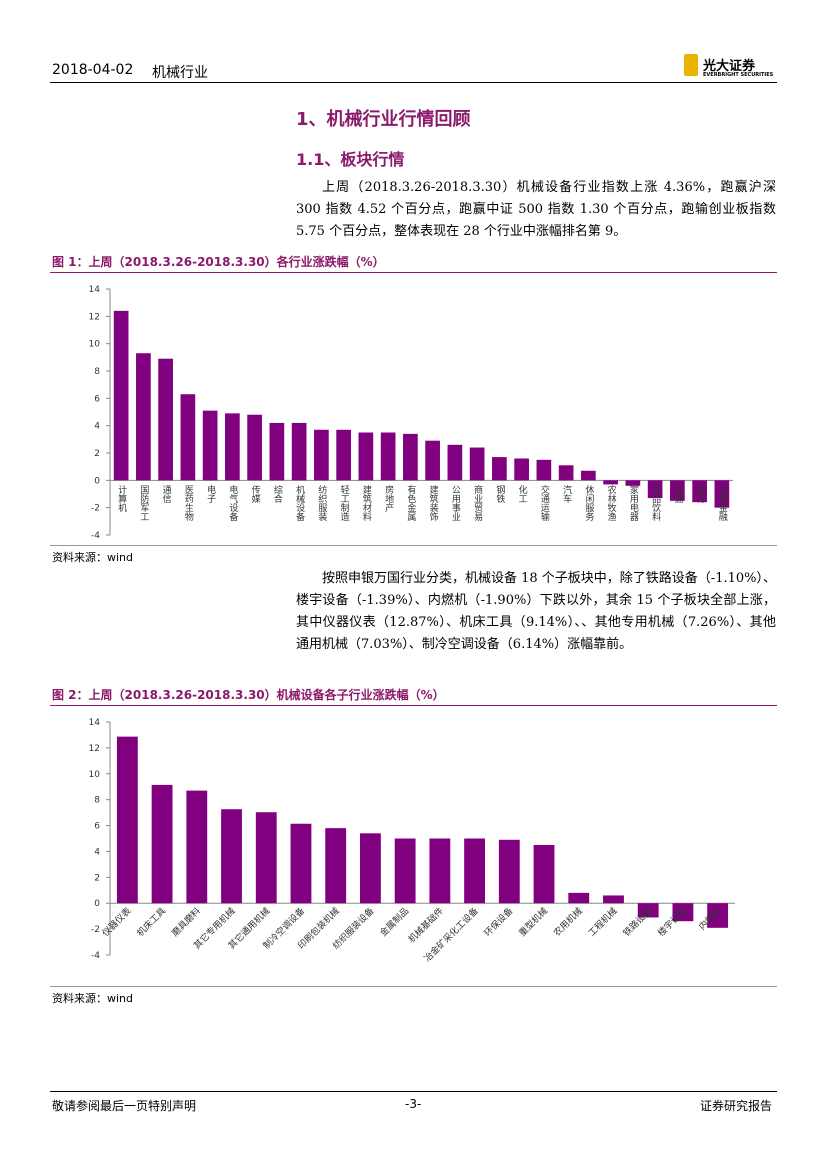 The height and width of the screenshot is (1169, 827). Describe the element at coordinates (633, 502) in the screenshot. I see `x-tick-label: 家用电器` at that location.